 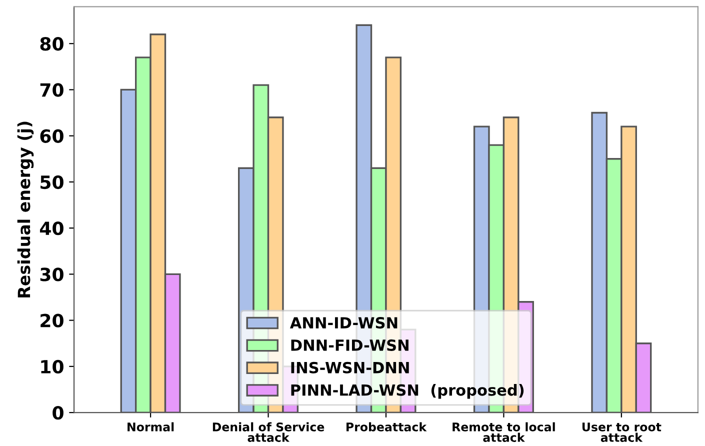 What do you see at coordinates (503, 432) in the screenshot?
I see `x-tick-label: Remote to local attack` at bounding box center [503, 432].